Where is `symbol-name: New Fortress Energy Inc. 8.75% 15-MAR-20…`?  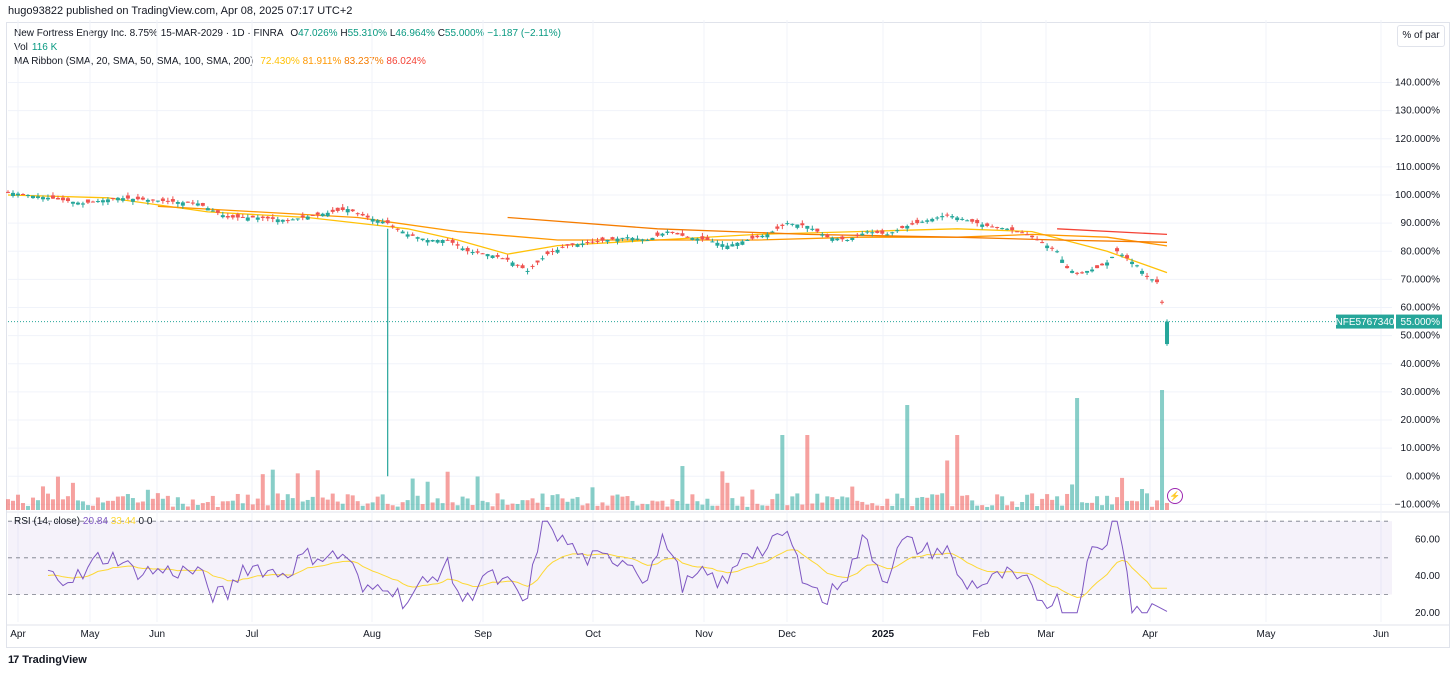 symbol-name: New Fortress Energy Inc. 8.75% 15-MAR-20… is located at coordinates (149, 33).